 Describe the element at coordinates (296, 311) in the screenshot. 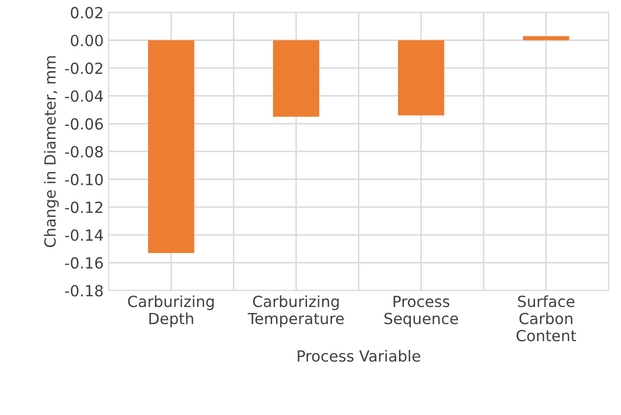

I see `x-tick-label: Carburizing Temperature` at that location.